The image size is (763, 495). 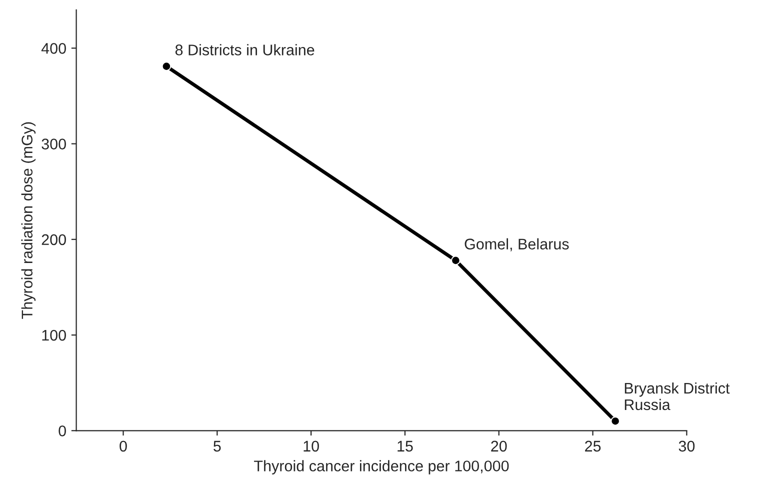 What do you see at coordinates (62, 431) in the screenshot?
I see `y-tick-label: 0` at bounding box center [62, 431].